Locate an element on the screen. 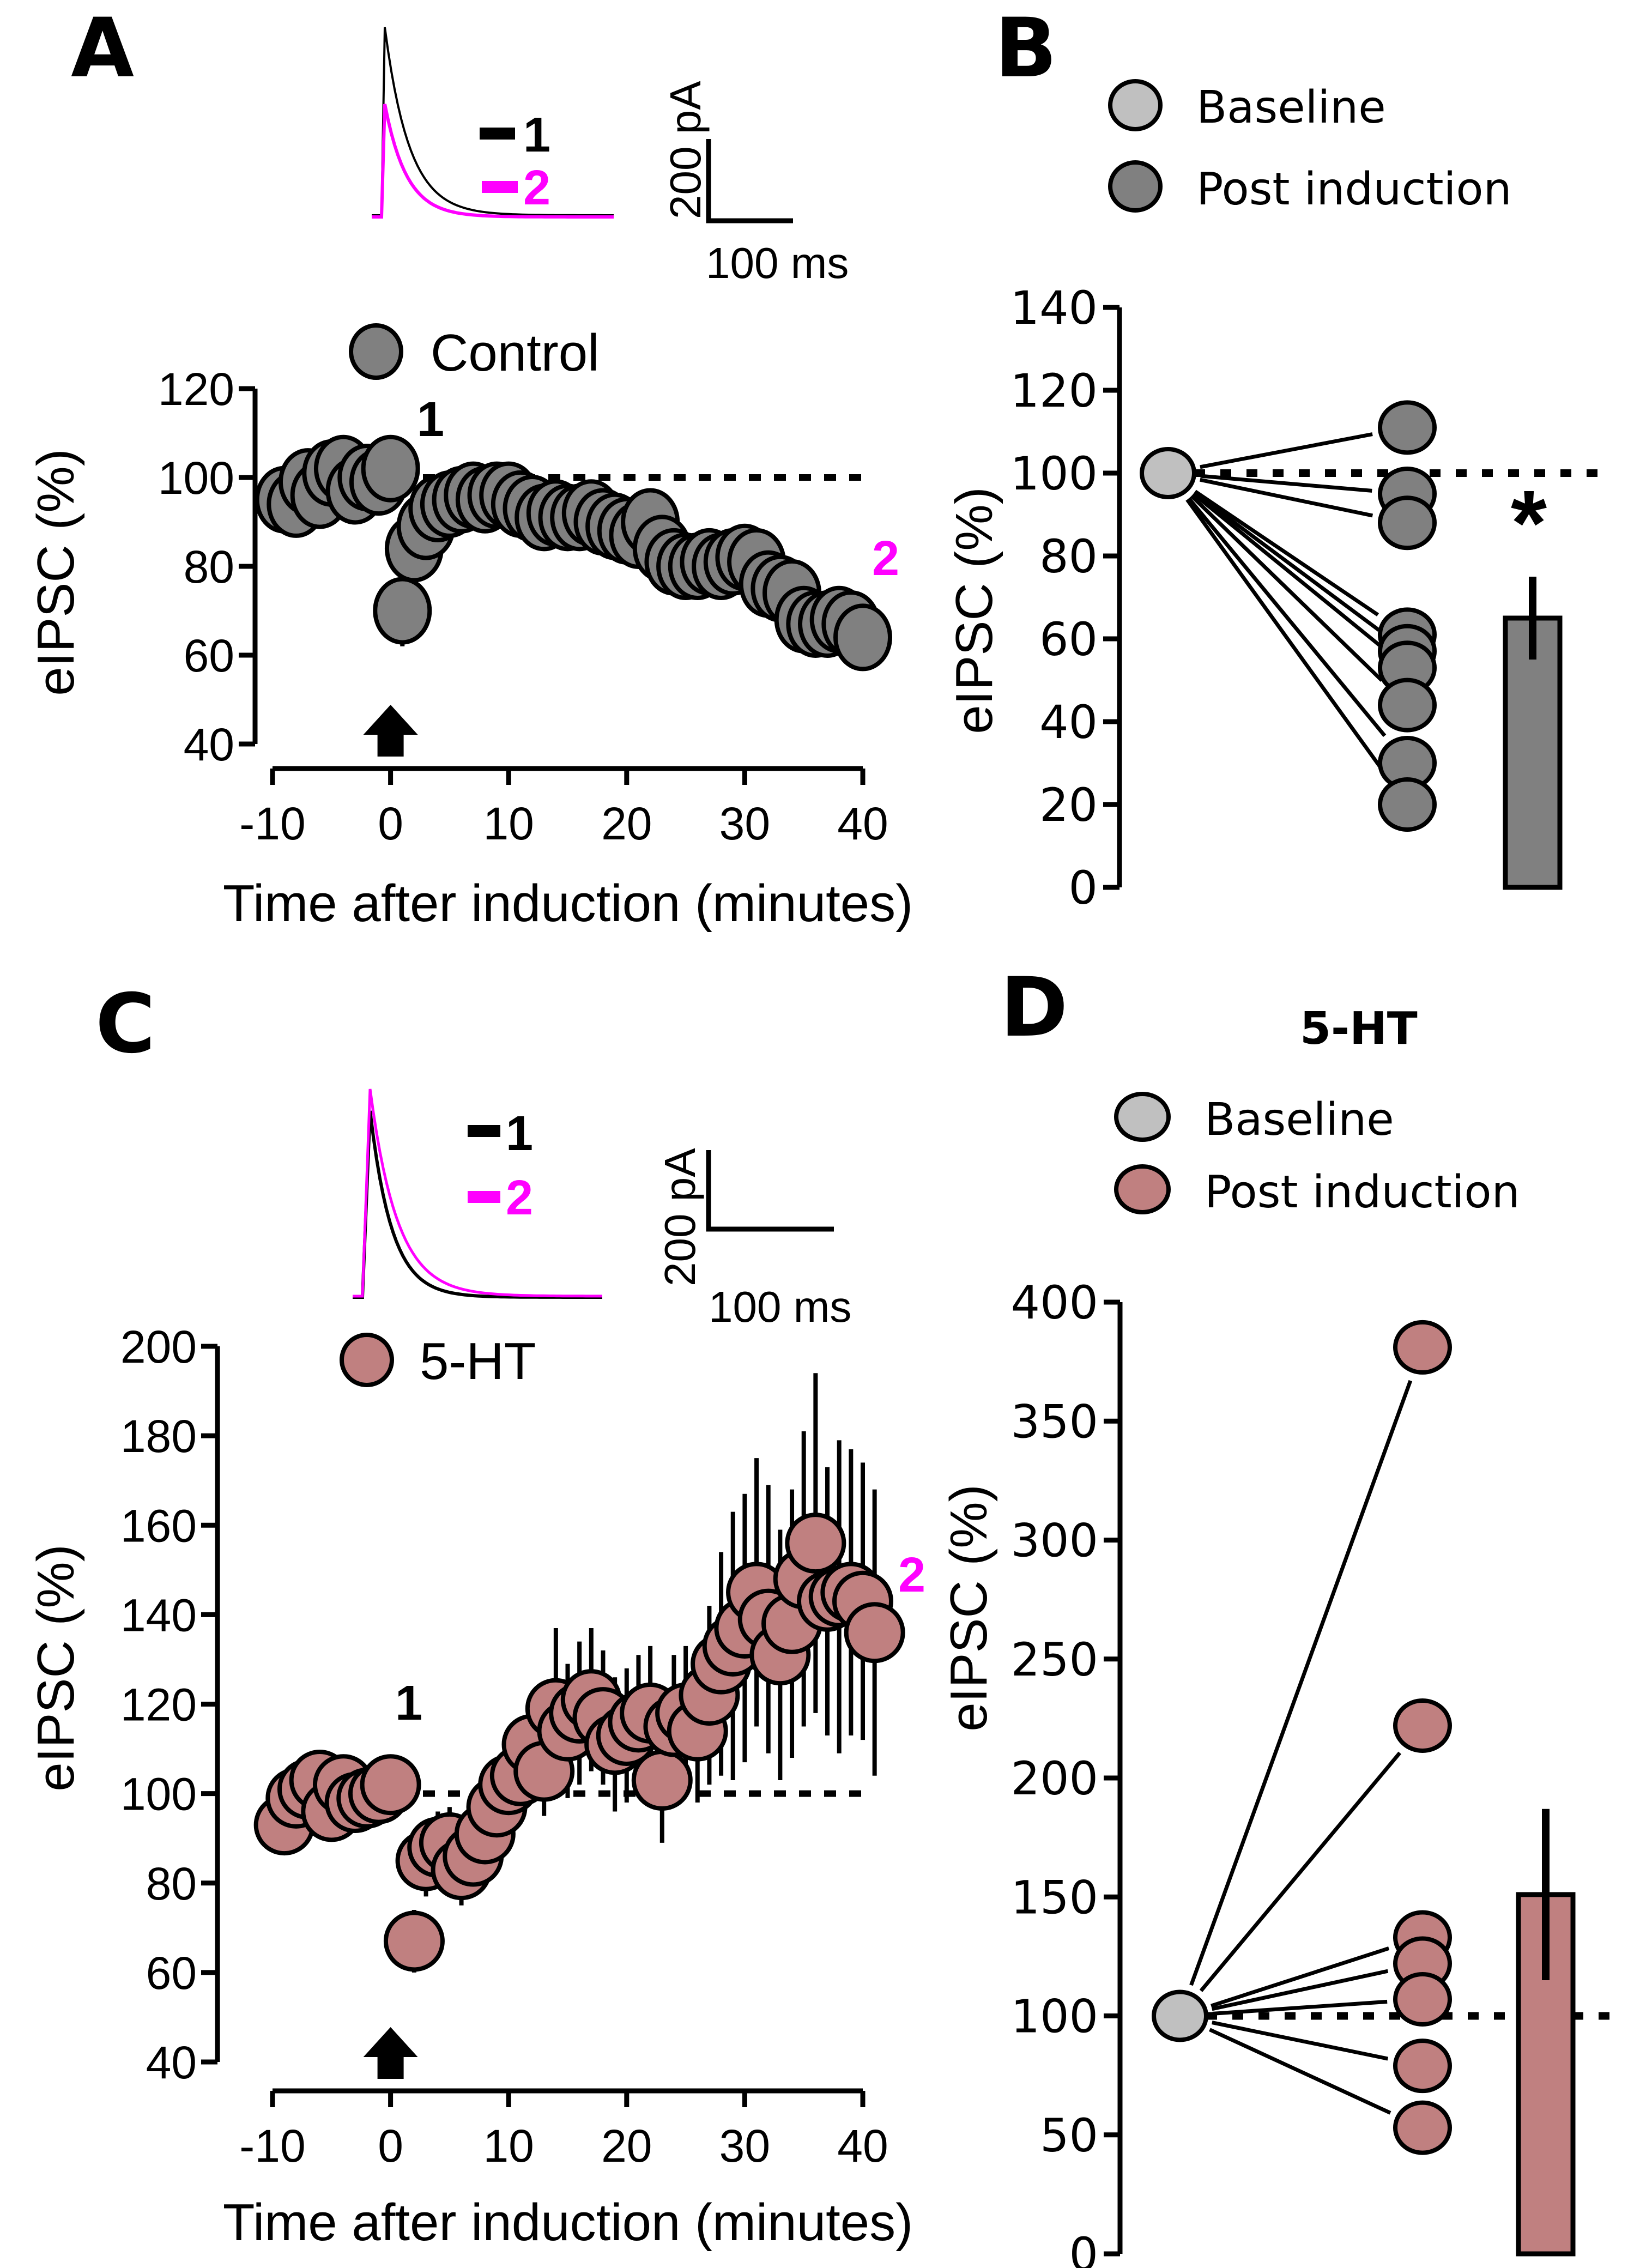  y-tick-label: 180 is located at coordinates (158, 1436).